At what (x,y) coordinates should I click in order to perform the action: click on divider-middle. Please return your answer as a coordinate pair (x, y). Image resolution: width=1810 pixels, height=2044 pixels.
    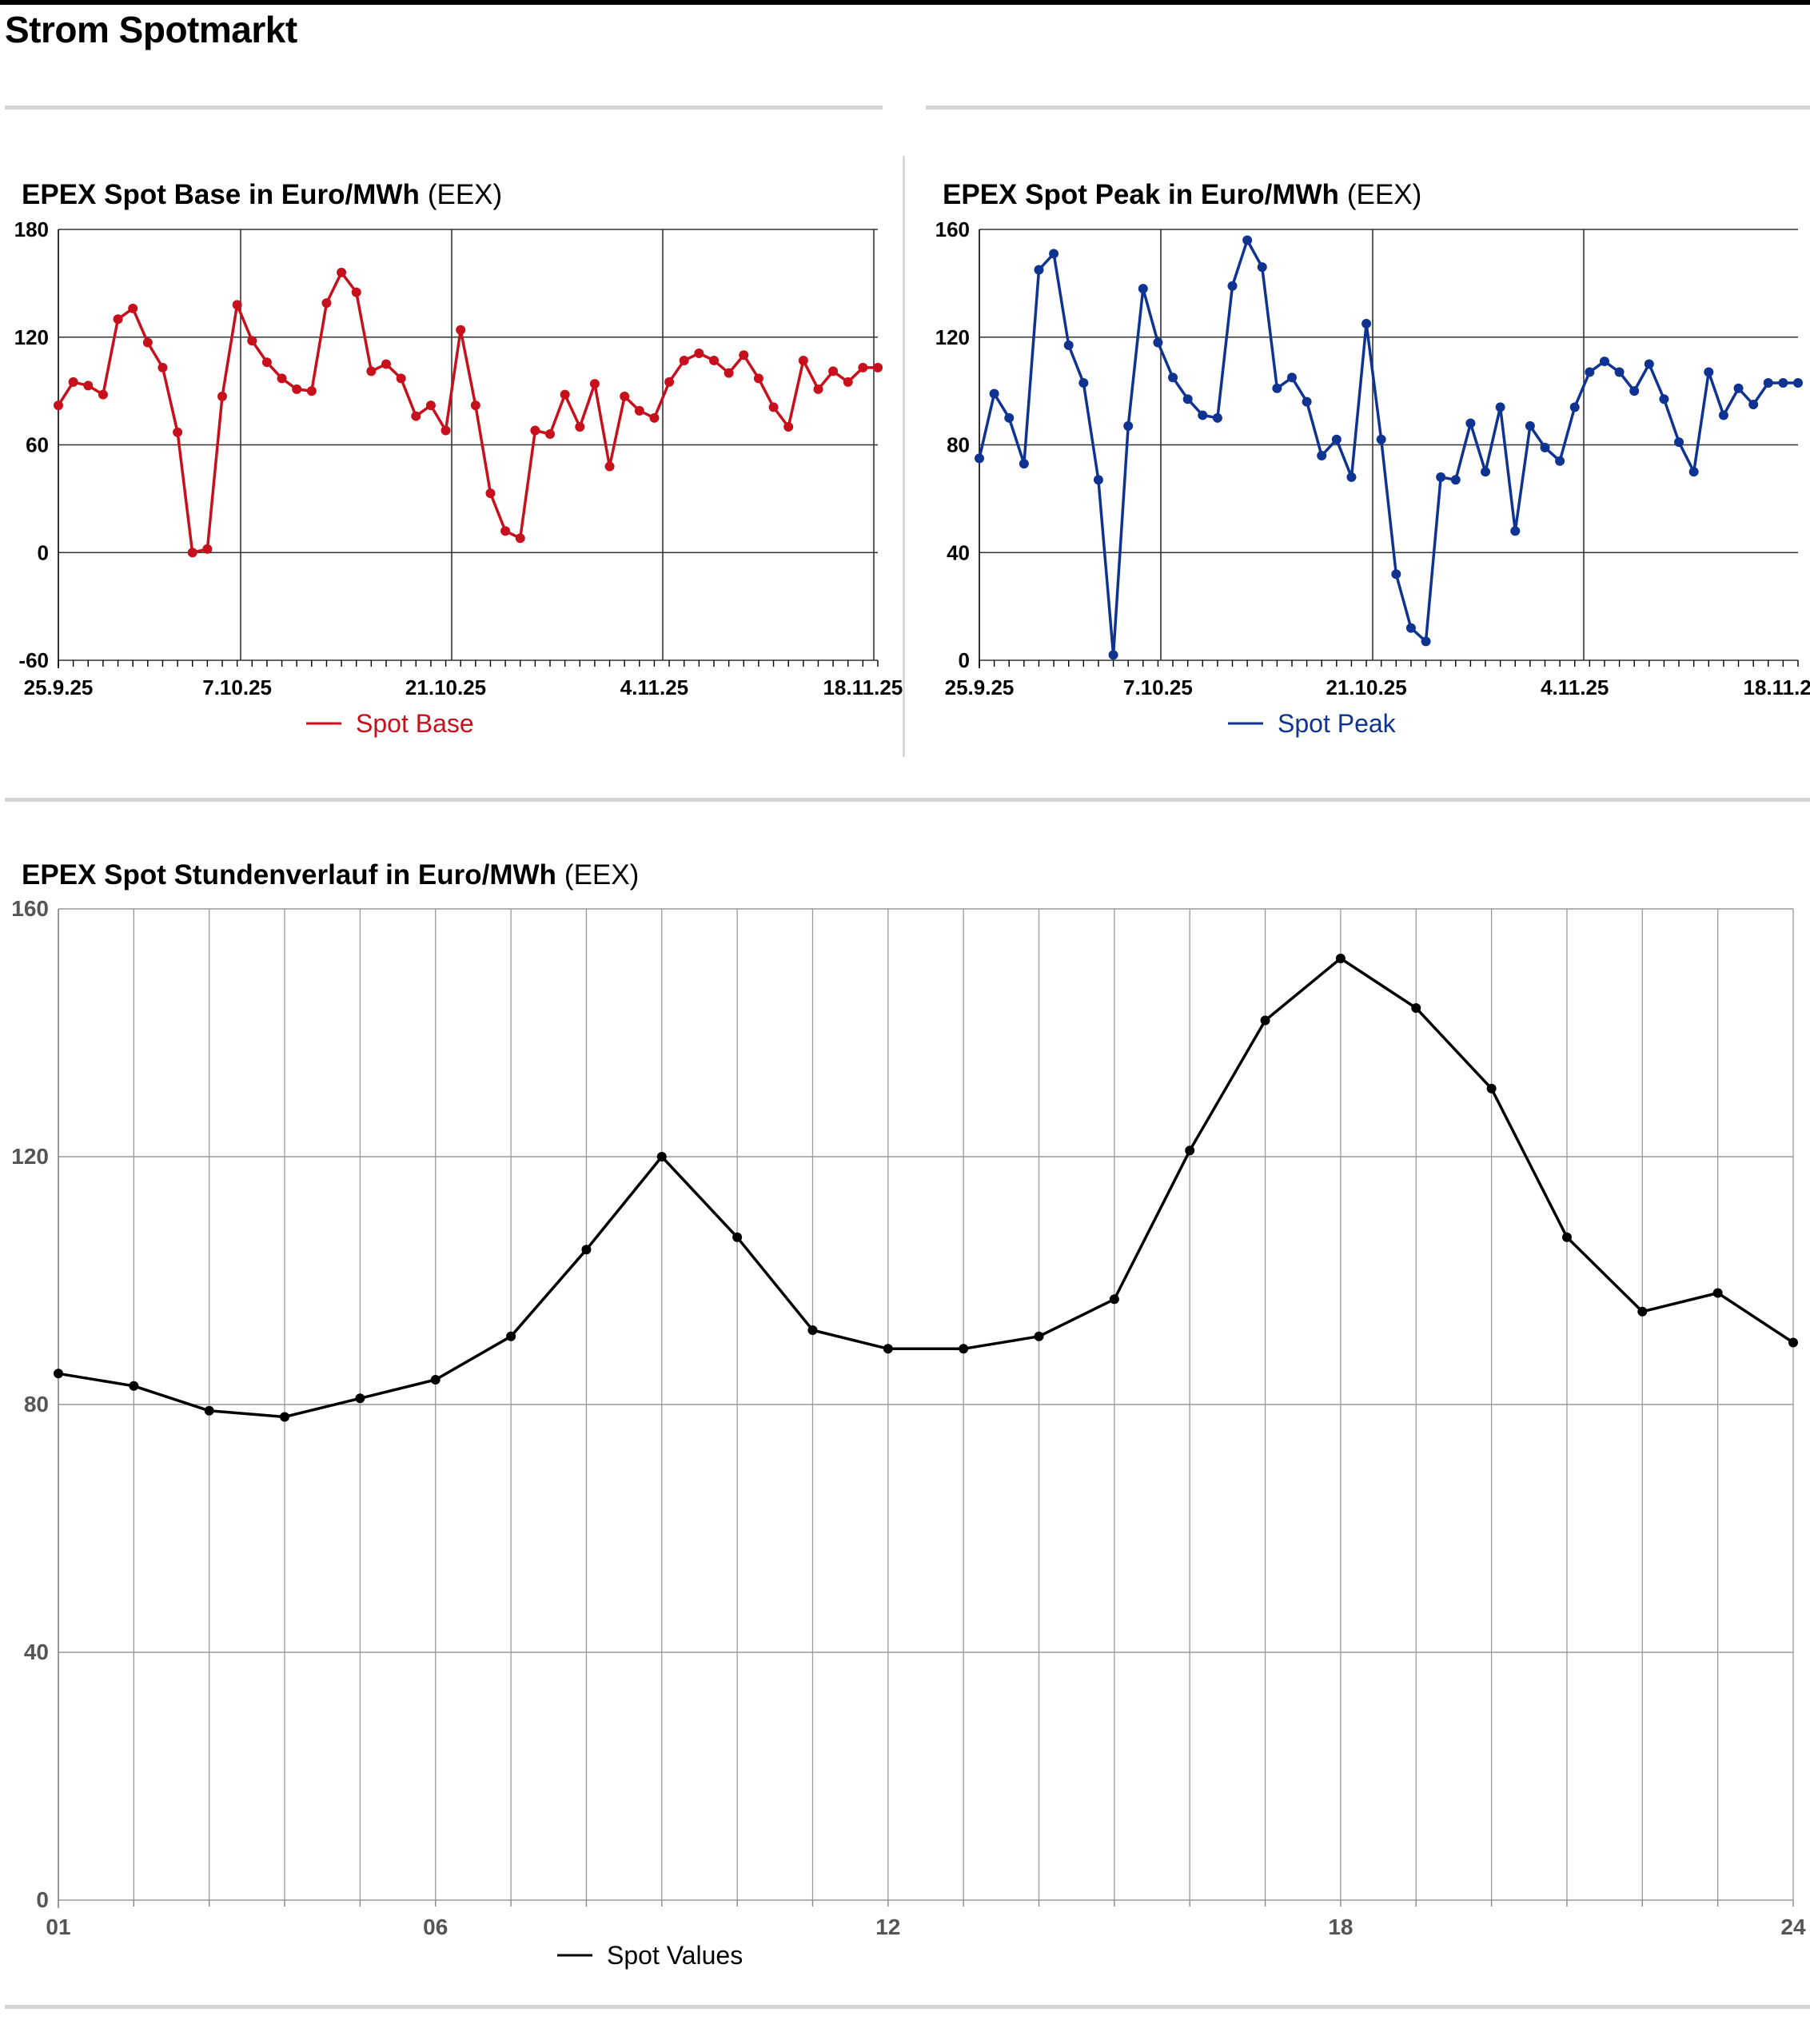
    Looking at the image, I should click on (907, 800).